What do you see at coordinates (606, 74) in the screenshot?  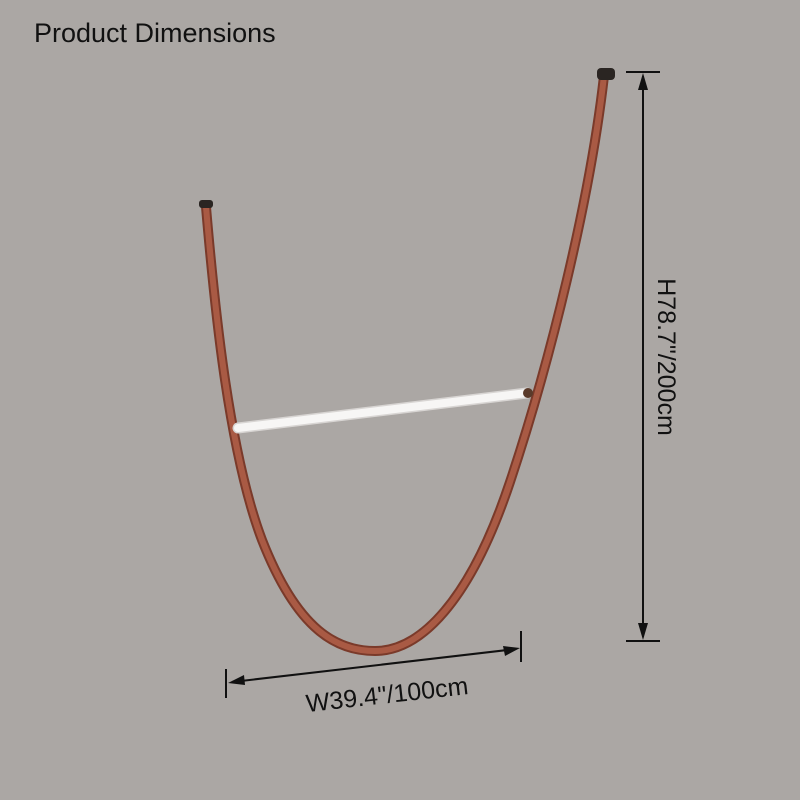 I see `ceiling-mount-right` at bounding box center [606, 74].